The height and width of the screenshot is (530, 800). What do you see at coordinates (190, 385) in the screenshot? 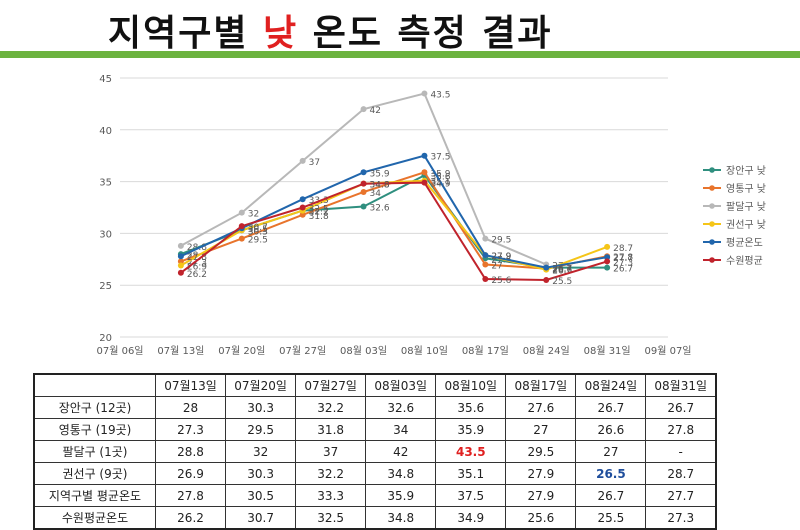
I see `table-header-cell: 07월13일` at bounding box center [190, 385].